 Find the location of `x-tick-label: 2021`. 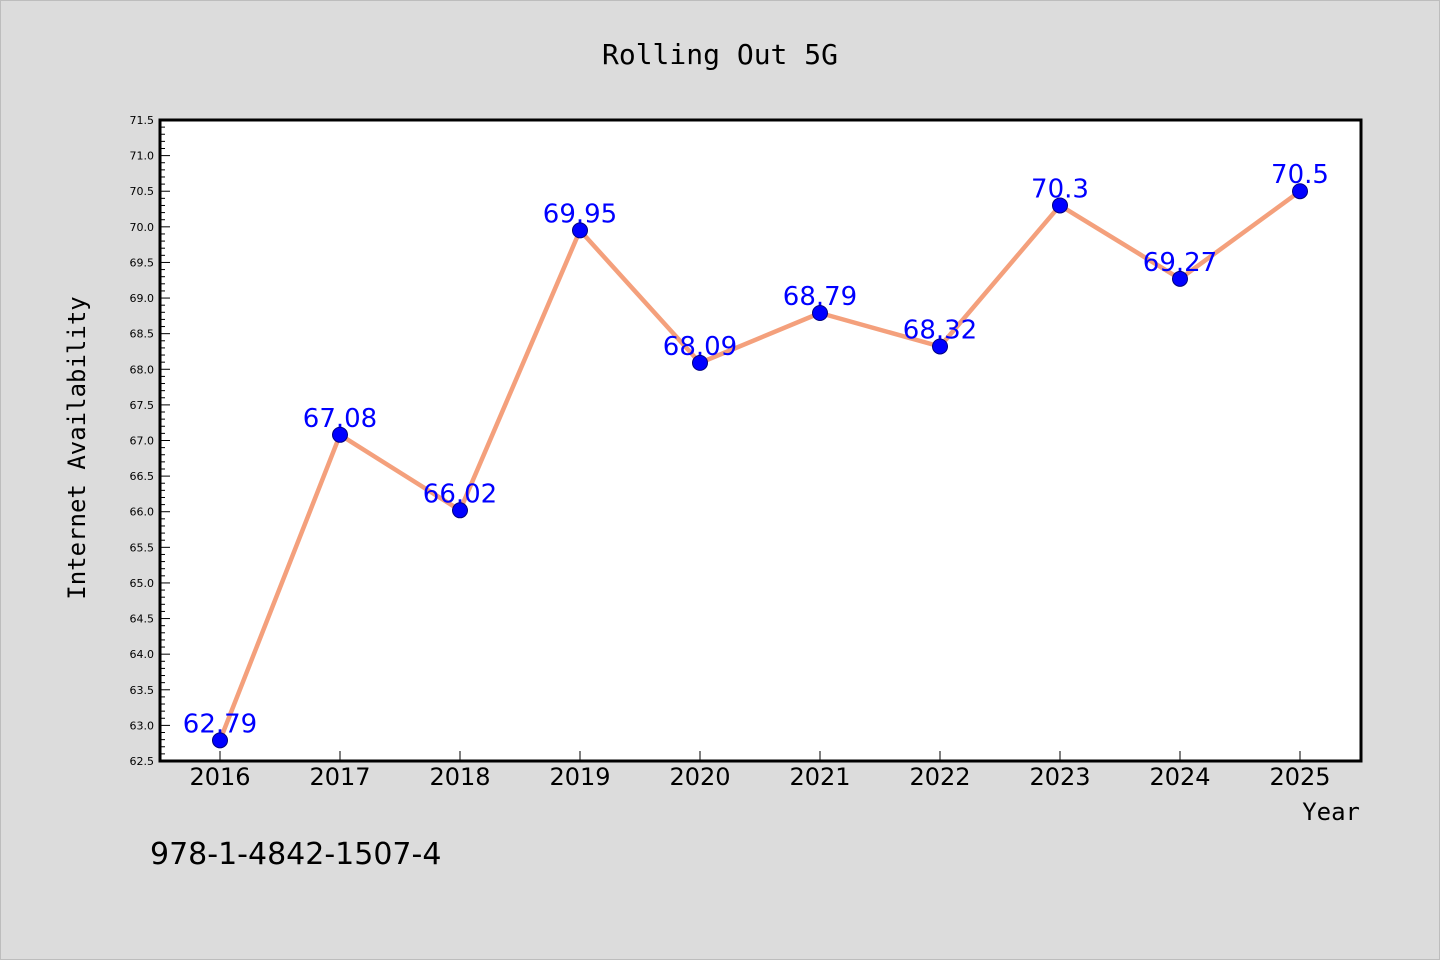

x-tick-label: 2021 is located at coordinates (819, 777).